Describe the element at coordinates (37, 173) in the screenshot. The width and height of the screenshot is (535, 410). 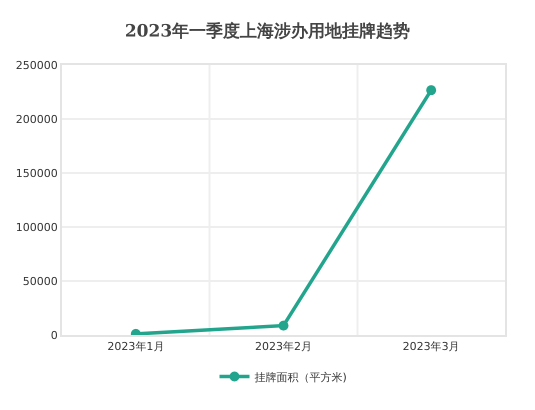
I see `y-tick-label: 150000` at that location.